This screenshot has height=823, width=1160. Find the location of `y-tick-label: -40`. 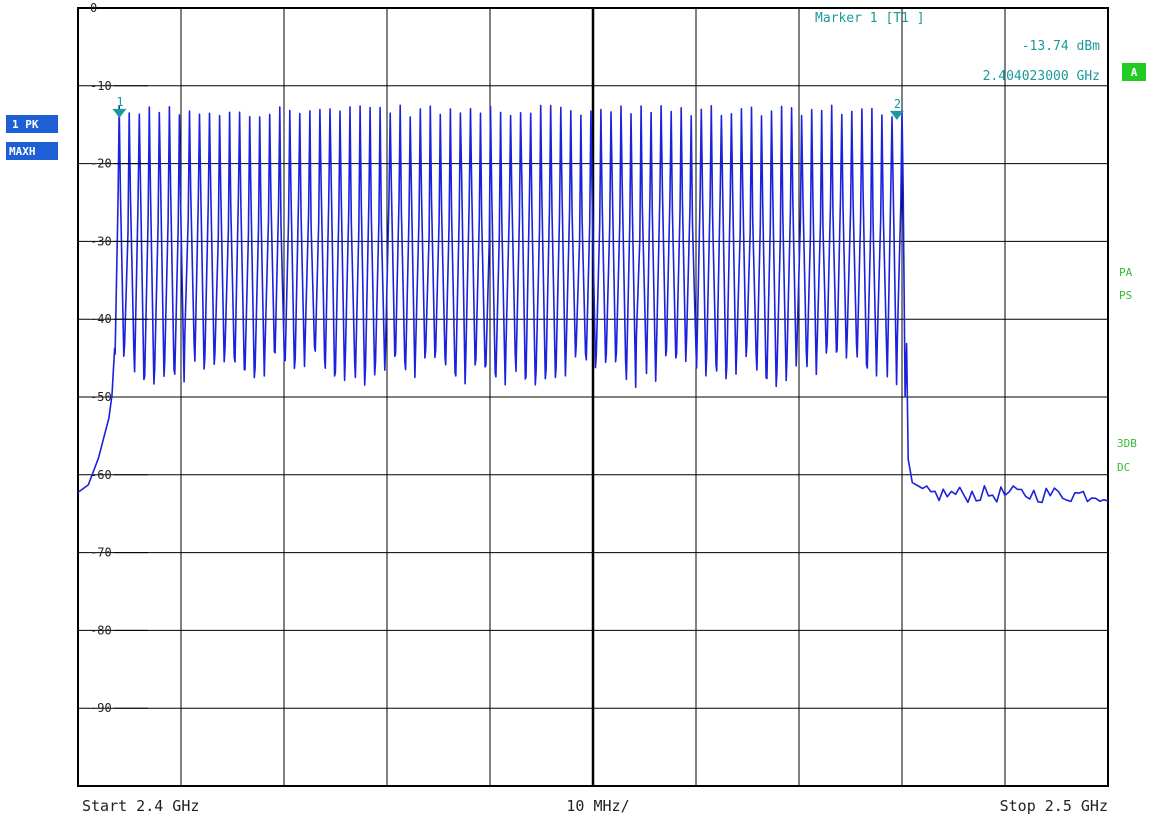

y-tick-label: -40 is located at coordinates (101, 319).